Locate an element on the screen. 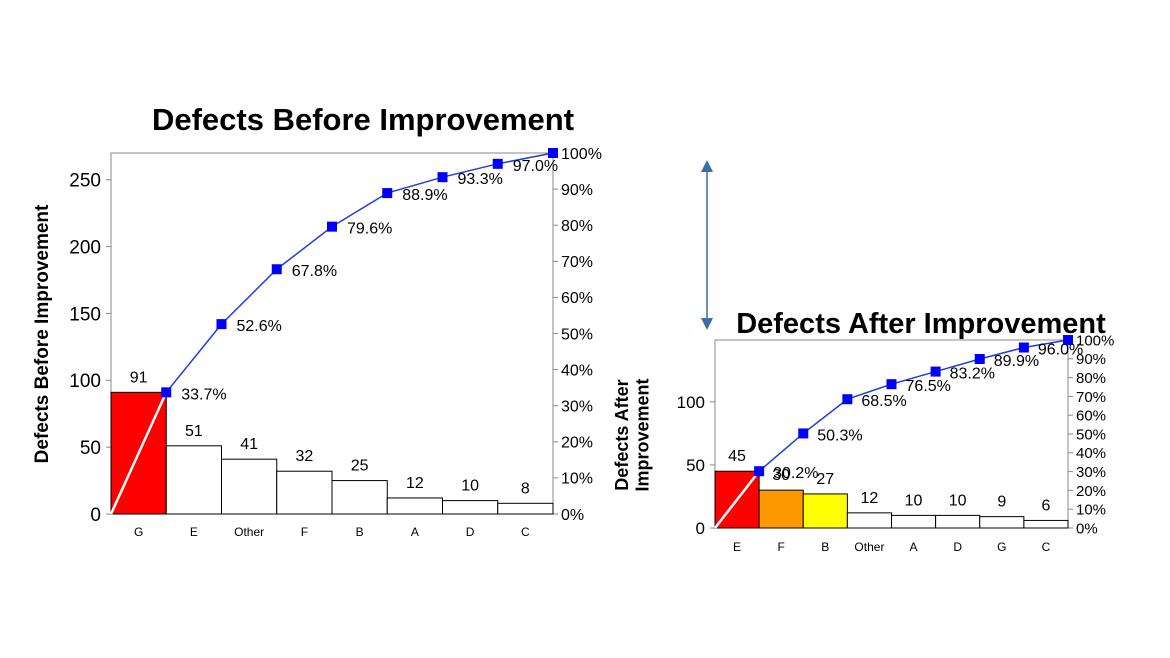 This screenshot has width=1170, height=658. bar-d is located at coordinates (958, 521).